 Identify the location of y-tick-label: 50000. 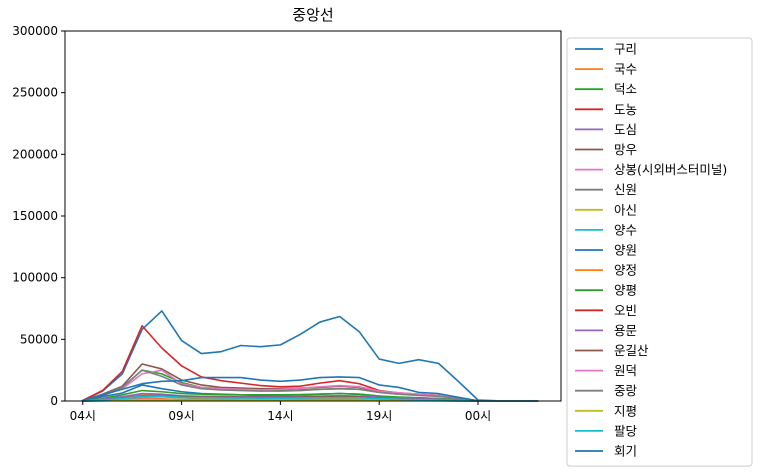
(39, 339).